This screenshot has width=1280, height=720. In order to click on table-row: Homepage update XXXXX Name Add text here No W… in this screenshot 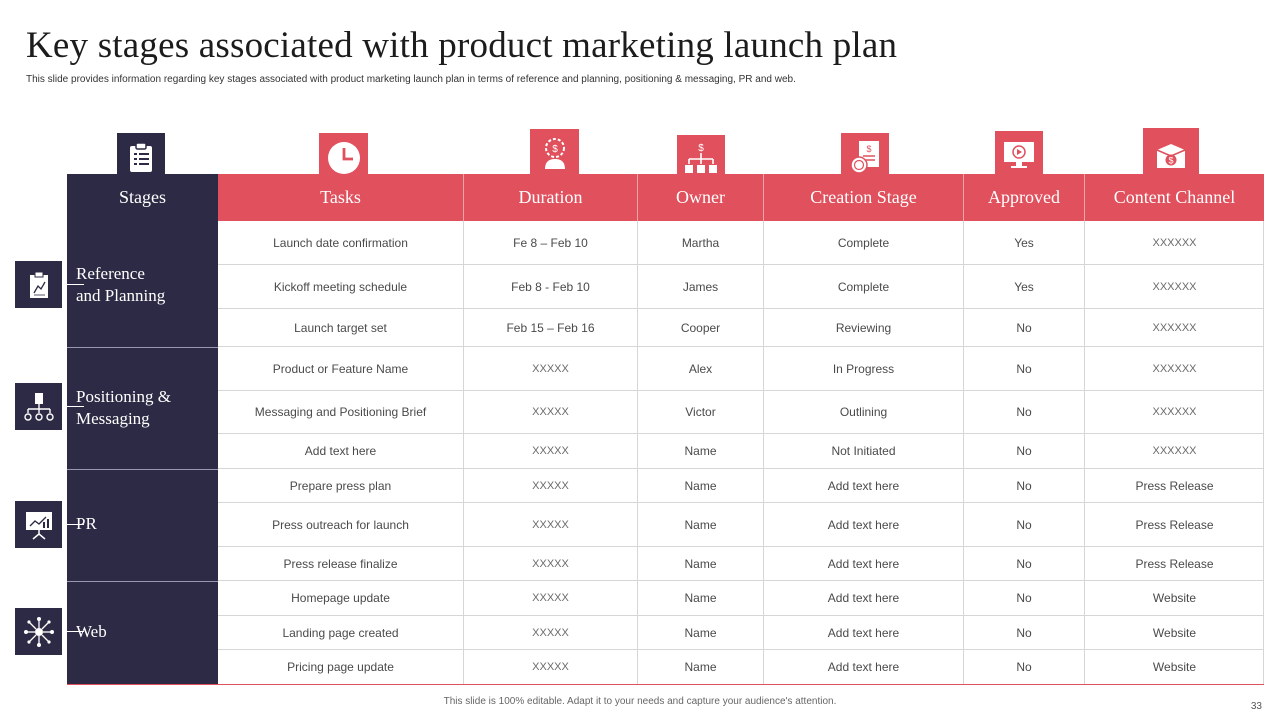, I will do `click(741, 598)`.